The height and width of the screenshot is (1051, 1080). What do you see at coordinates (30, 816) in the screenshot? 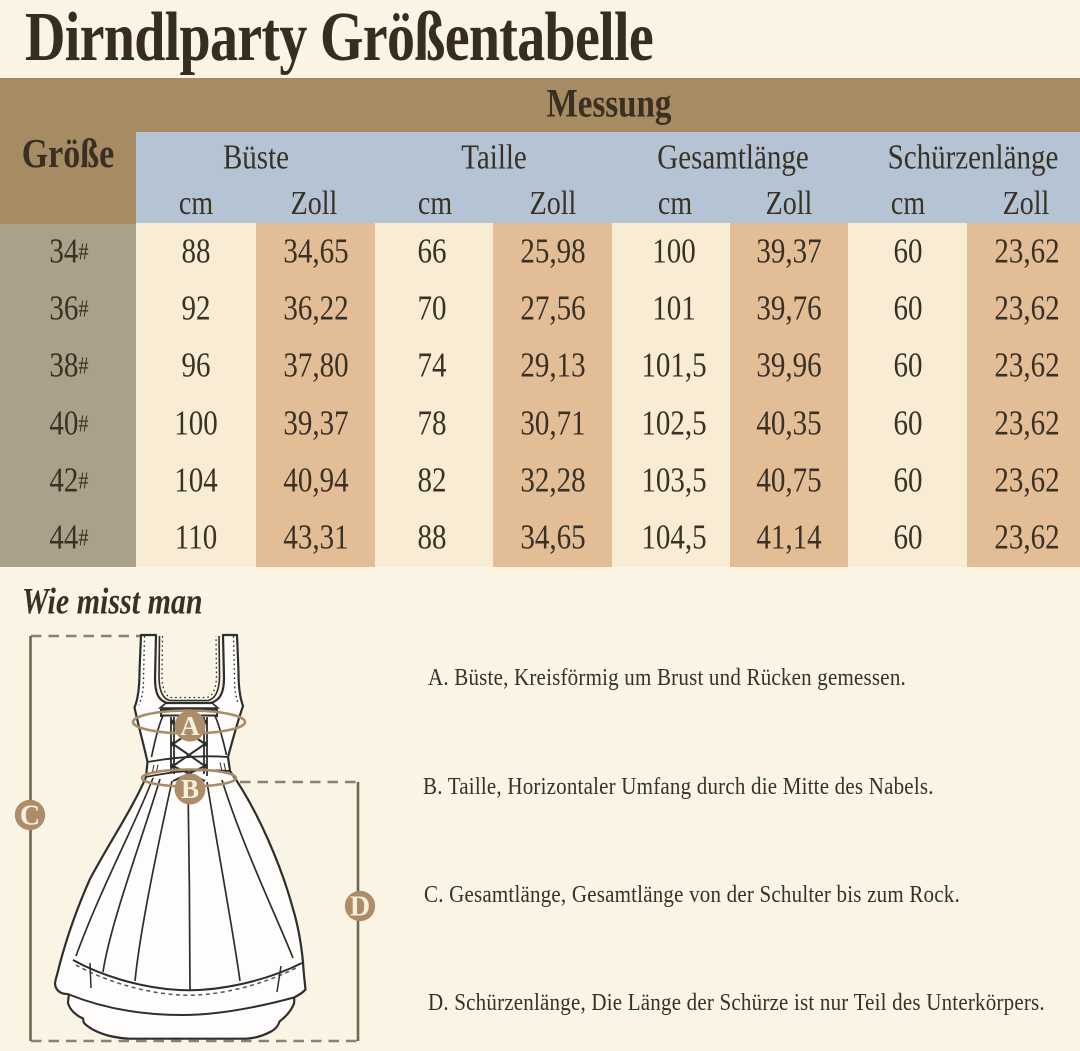
I see `svg-text: C` at bounding box center [30, 816].